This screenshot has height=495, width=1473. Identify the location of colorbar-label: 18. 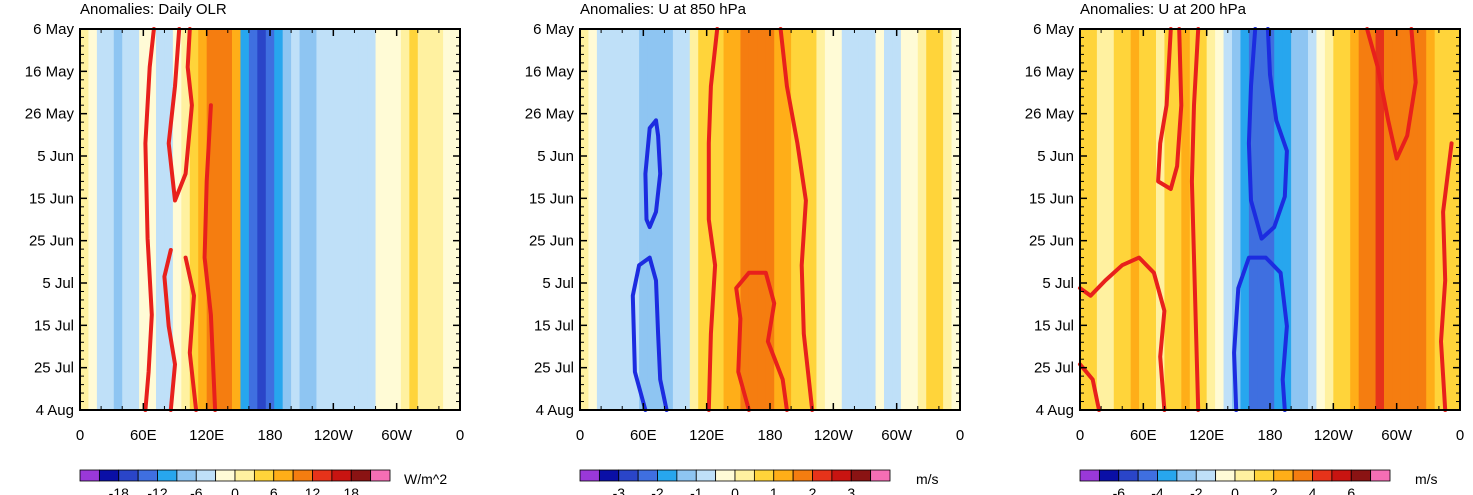
(352, 490).